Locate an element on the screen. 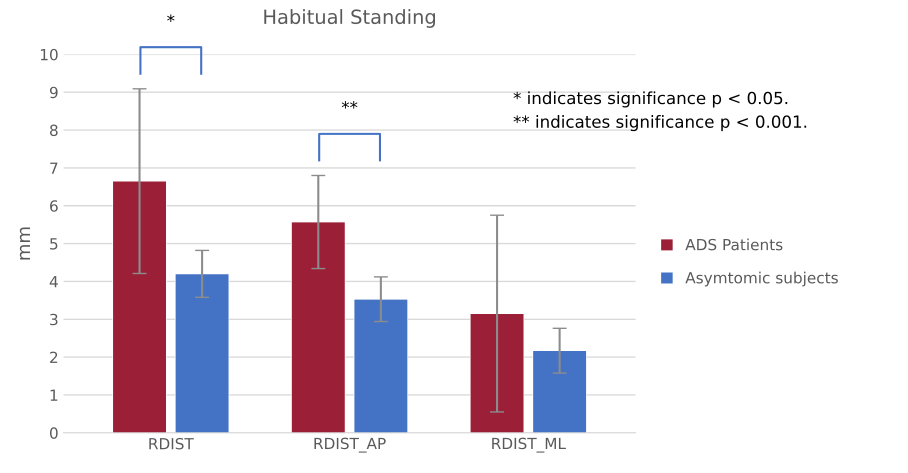 The image size is (908, 473). y-tick-label: 0 is located at coordinates (54, 433).